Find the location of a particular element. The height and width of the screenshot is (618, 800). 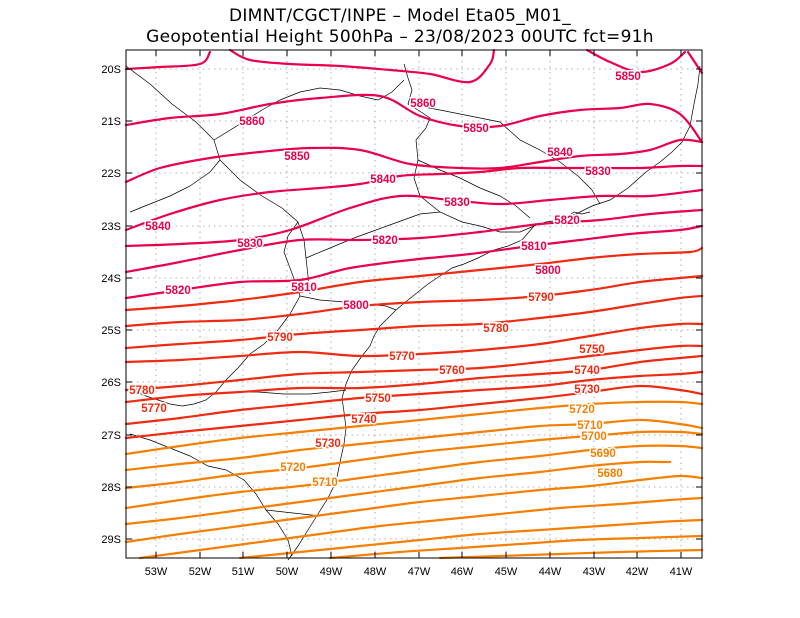

lon-tick-label: 41W is located at coordinates (681, 572).